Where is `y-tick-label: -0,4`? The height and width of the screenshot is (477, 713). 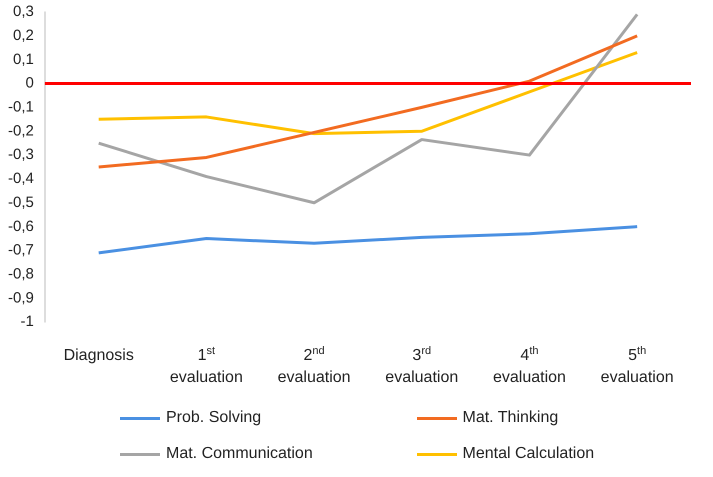 y-tick-label: -0,4 is located at coordinates (21, 179).